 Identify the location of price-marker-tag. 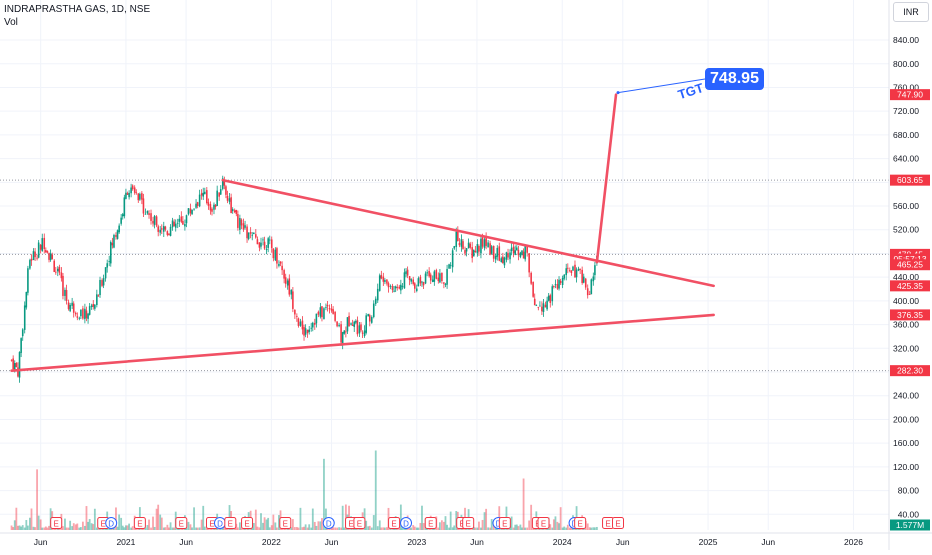
(910, 95).